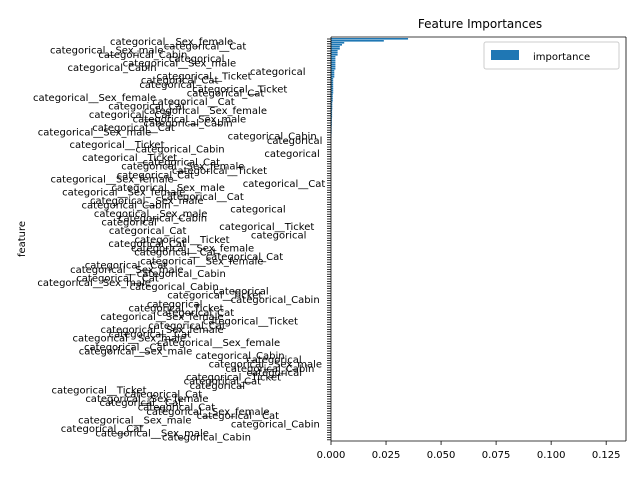  I want to click on y-axis-label: feature, so click(22, 239).